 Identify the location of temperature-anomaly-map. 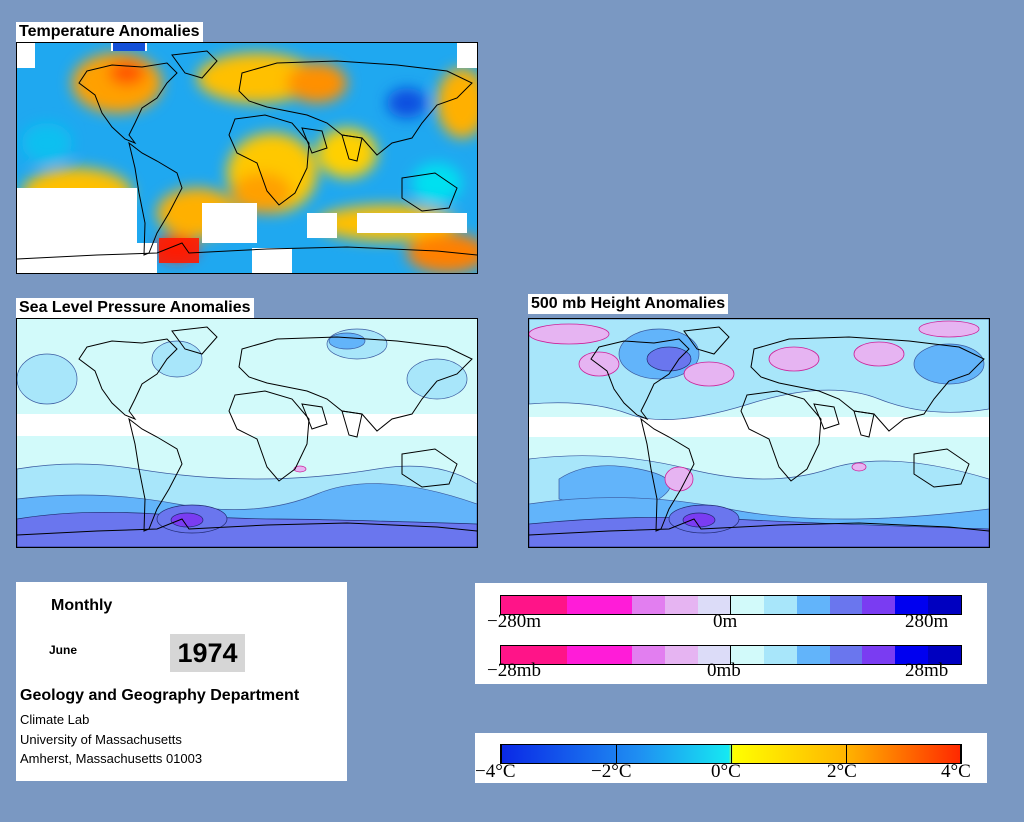
(247, 158).